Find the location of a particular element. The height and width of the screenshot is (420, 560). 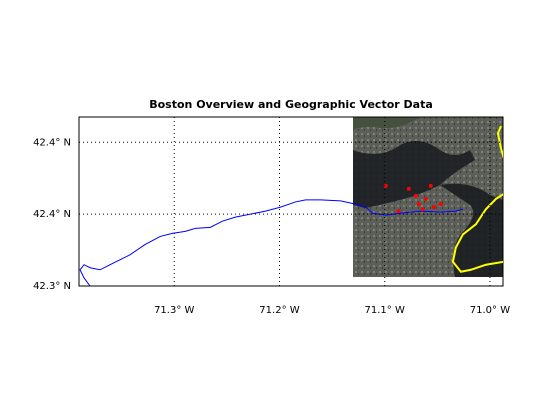

x-tick-label: 71.3° W is located at coordinates (174, 310).